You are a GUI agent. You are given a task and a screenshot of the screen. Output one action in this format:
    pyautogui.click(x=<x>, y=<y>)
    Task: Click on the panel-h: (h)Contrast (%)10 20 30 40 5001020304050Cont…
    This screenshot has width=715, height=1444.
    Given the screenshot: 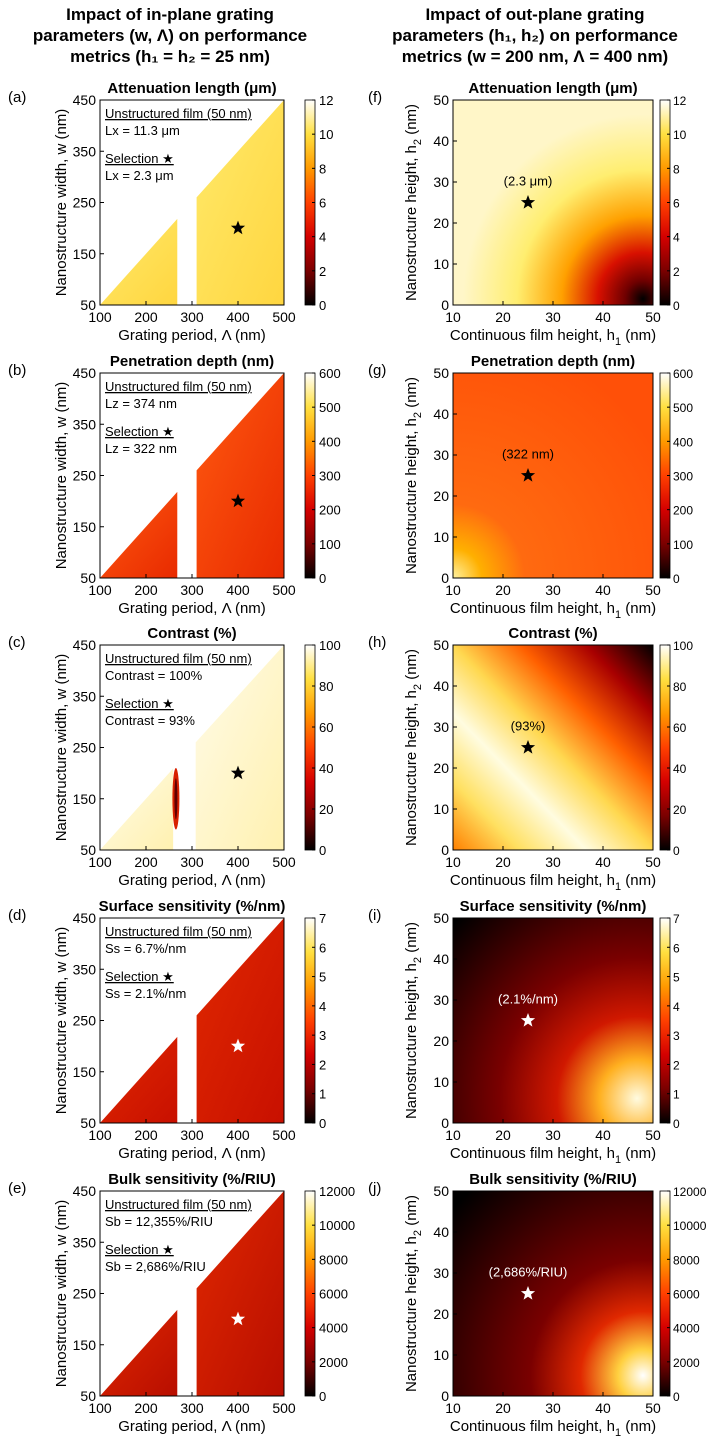 What is the action you would take?
    pyautogui.click(x=530, y=759)
    